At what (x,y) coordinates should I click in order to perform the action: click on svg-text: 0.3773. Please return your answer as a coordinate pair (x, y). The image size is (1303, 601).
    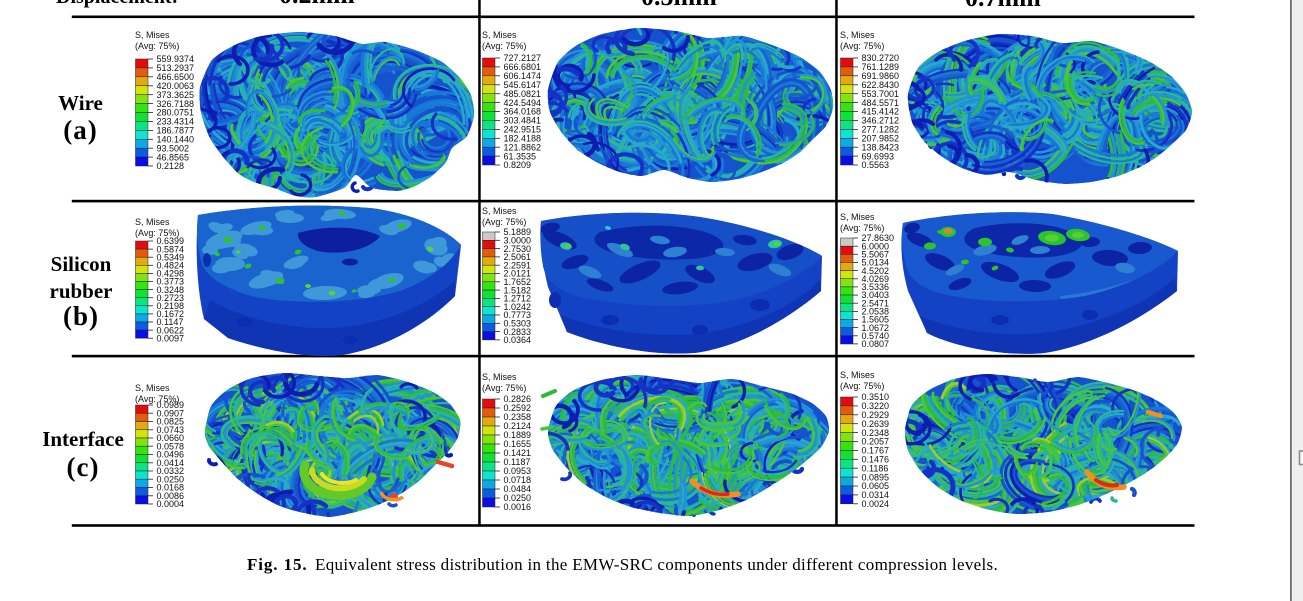
    Looking at the image, I should click on (171, 282).